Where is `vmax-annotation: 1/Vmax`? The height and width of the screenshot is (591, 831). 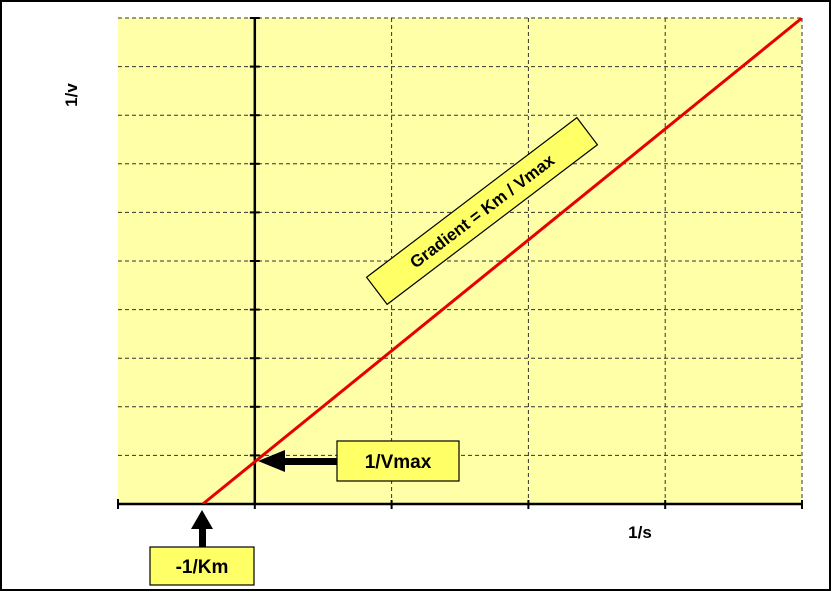
vmax-annotation: 1/Vmax is located at coordinates (359, 461).